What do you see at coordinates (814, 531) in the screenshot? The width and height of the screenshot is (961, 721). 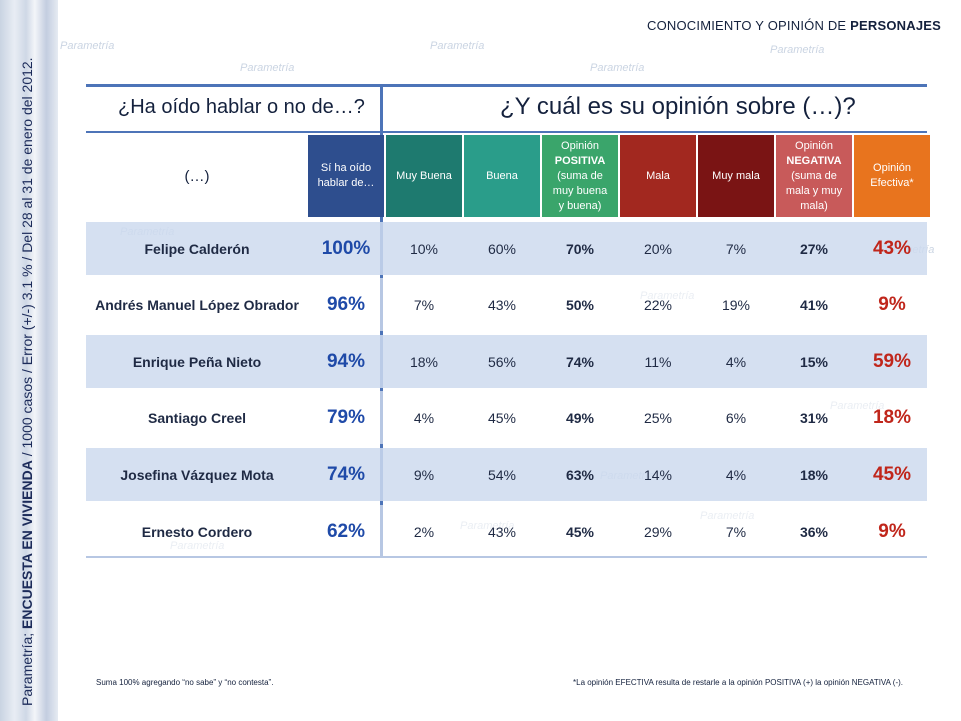 I see `cell-negativa: 36%` at bounding box center [814, 531].